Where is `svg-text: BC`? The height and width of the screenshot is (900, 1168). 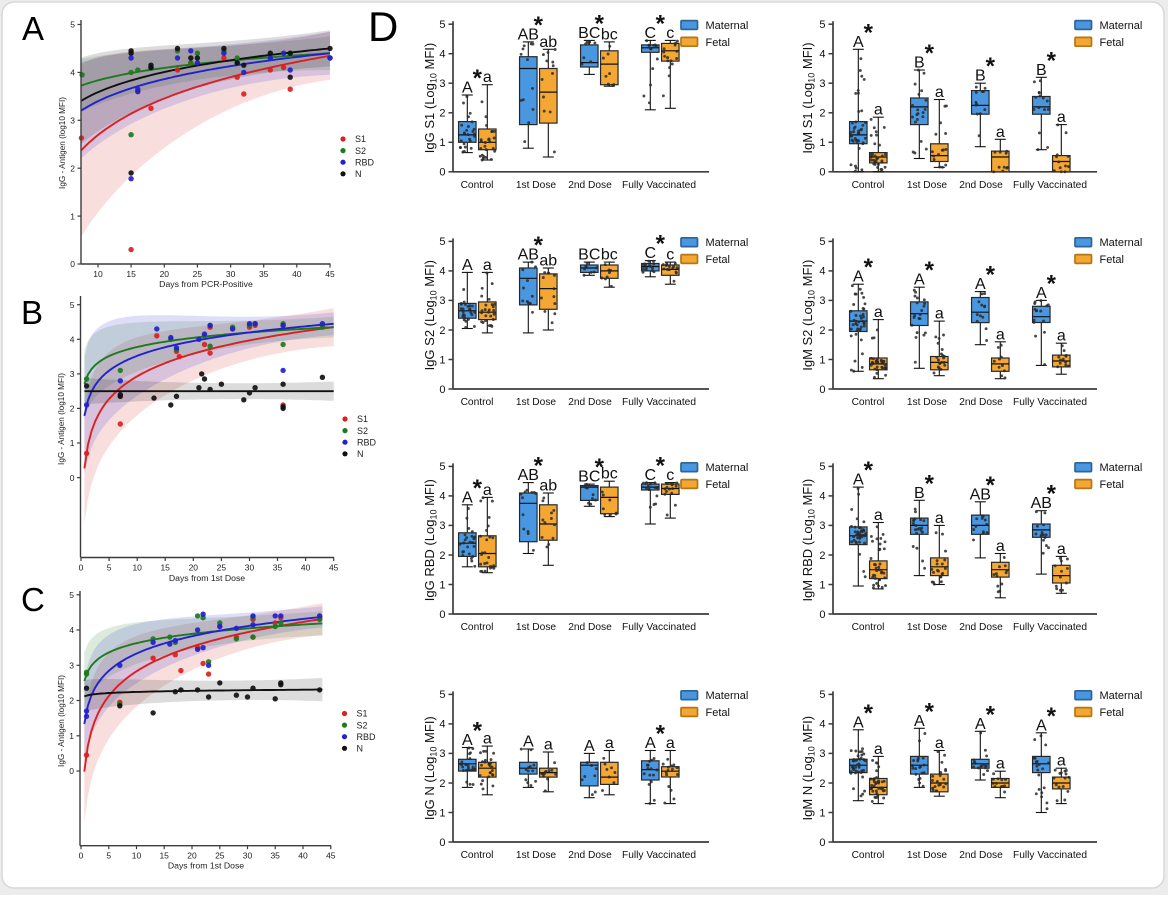 svg-text: BC is located at coordinates (589, 255).